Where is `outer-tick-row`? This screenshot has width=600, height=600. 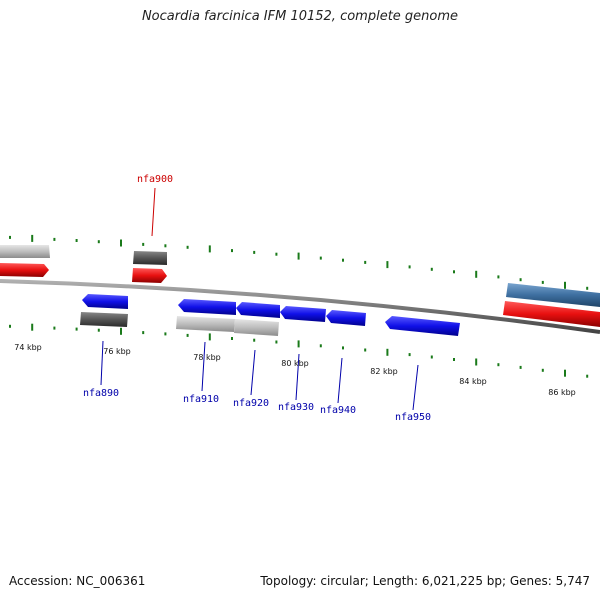
outer-tick-row is located at coordinates (299, 262).